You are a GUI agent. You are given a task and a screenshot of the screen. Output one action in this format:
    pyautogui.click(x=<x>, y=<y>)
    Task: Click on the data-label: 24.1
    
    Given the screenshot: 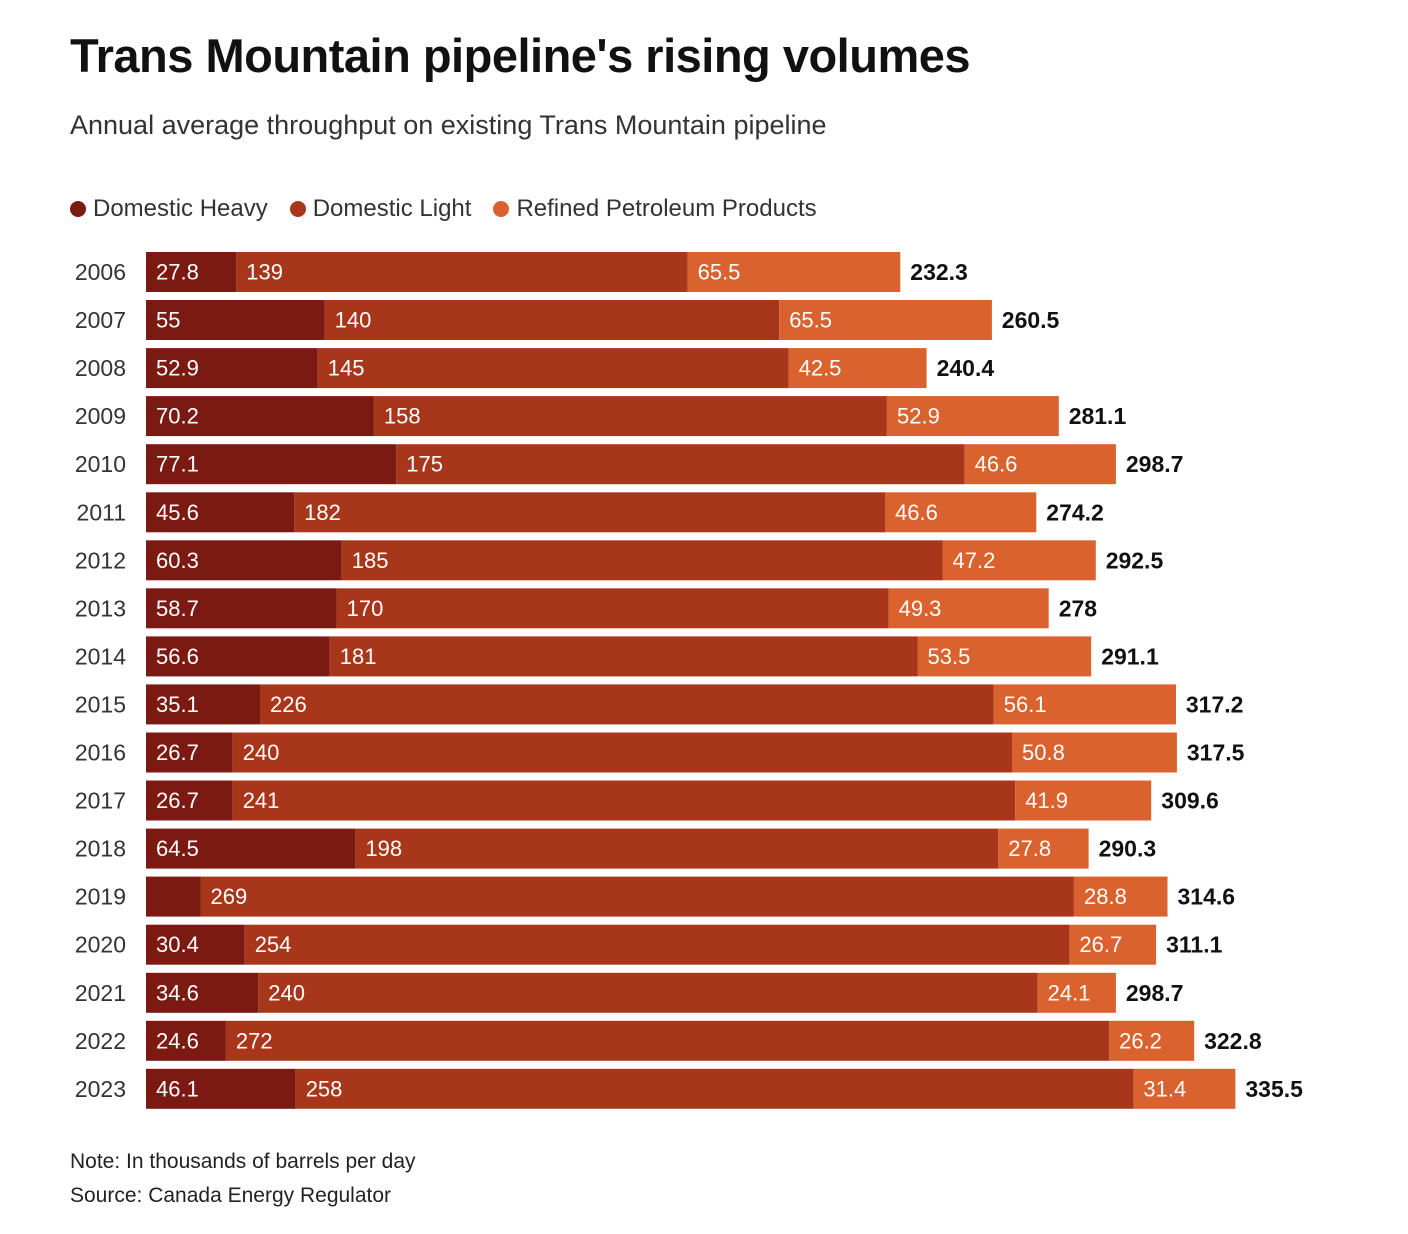 What is the action you would take?
    pyautogui.click(x=1069, y=992)
    